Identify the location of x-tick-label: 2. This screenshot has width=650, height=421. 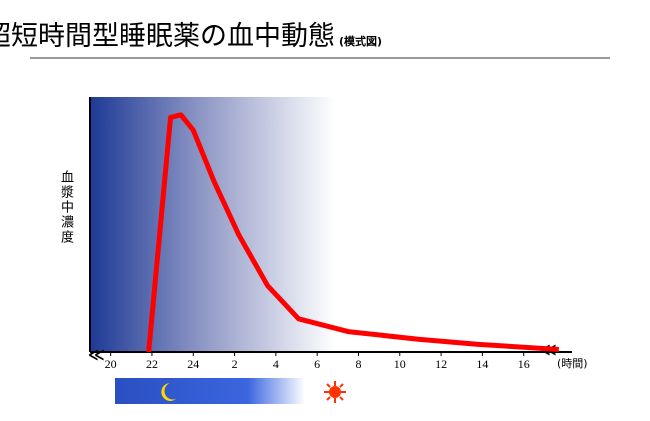
(235, 364).